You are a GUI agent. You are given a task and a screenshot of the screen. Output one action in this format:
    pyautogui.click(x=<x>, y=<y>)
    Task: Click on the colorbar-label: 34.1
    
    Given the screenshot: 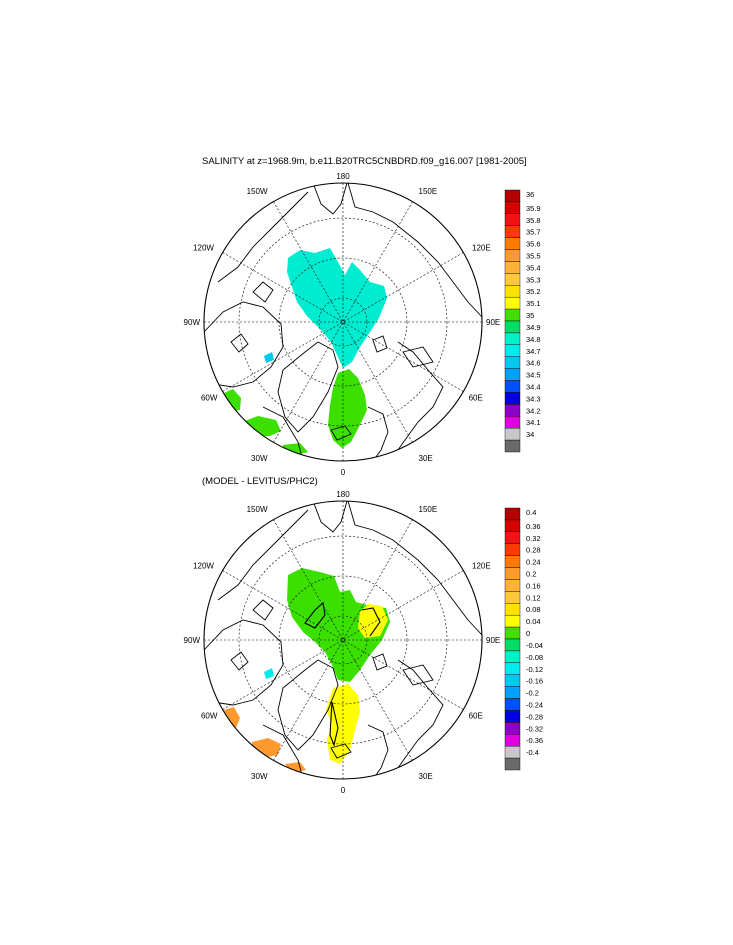 What is the action you would take?
    pyautogui.click(x=533, y=422)
    